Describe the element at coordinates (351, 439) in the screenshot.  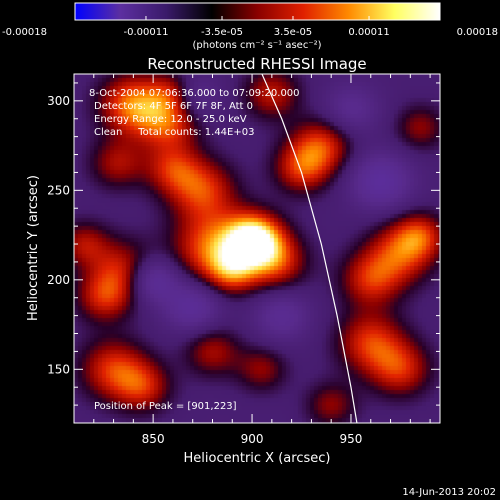
I see `x-tick-label: 950` at that location.